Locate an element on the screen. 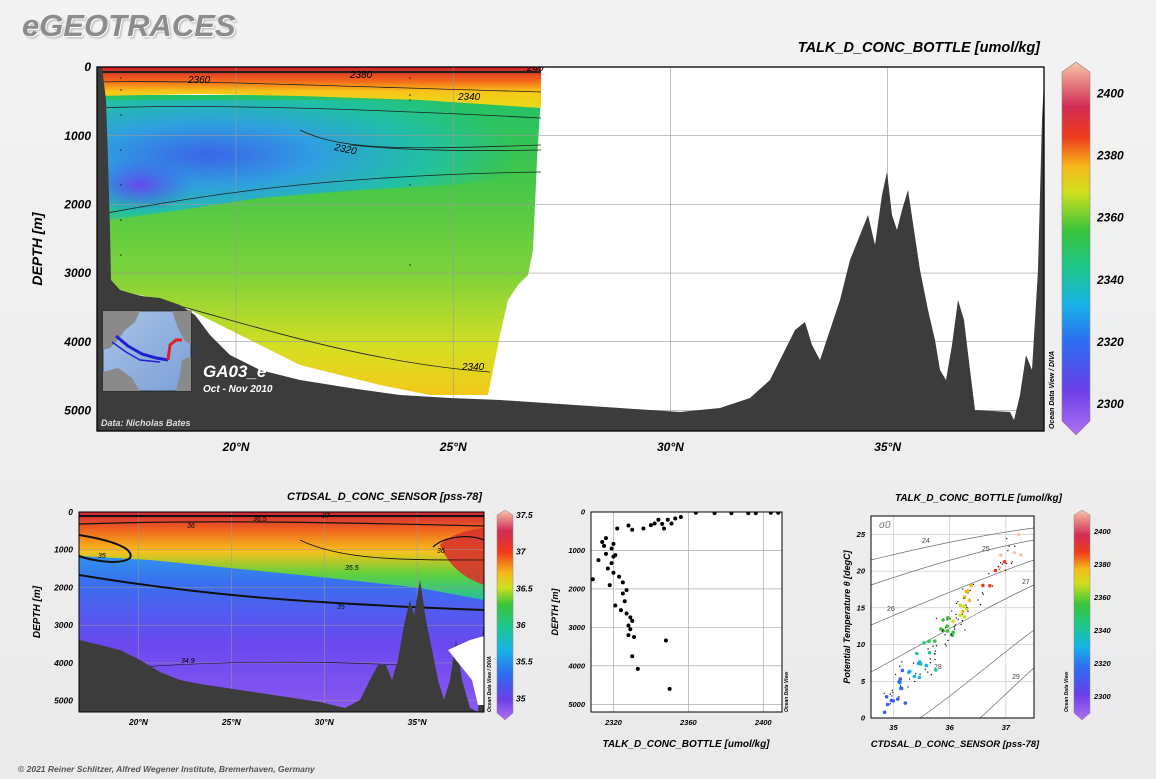  colorbar-tick-label: 36.5 is located at coordinates (524, 588).